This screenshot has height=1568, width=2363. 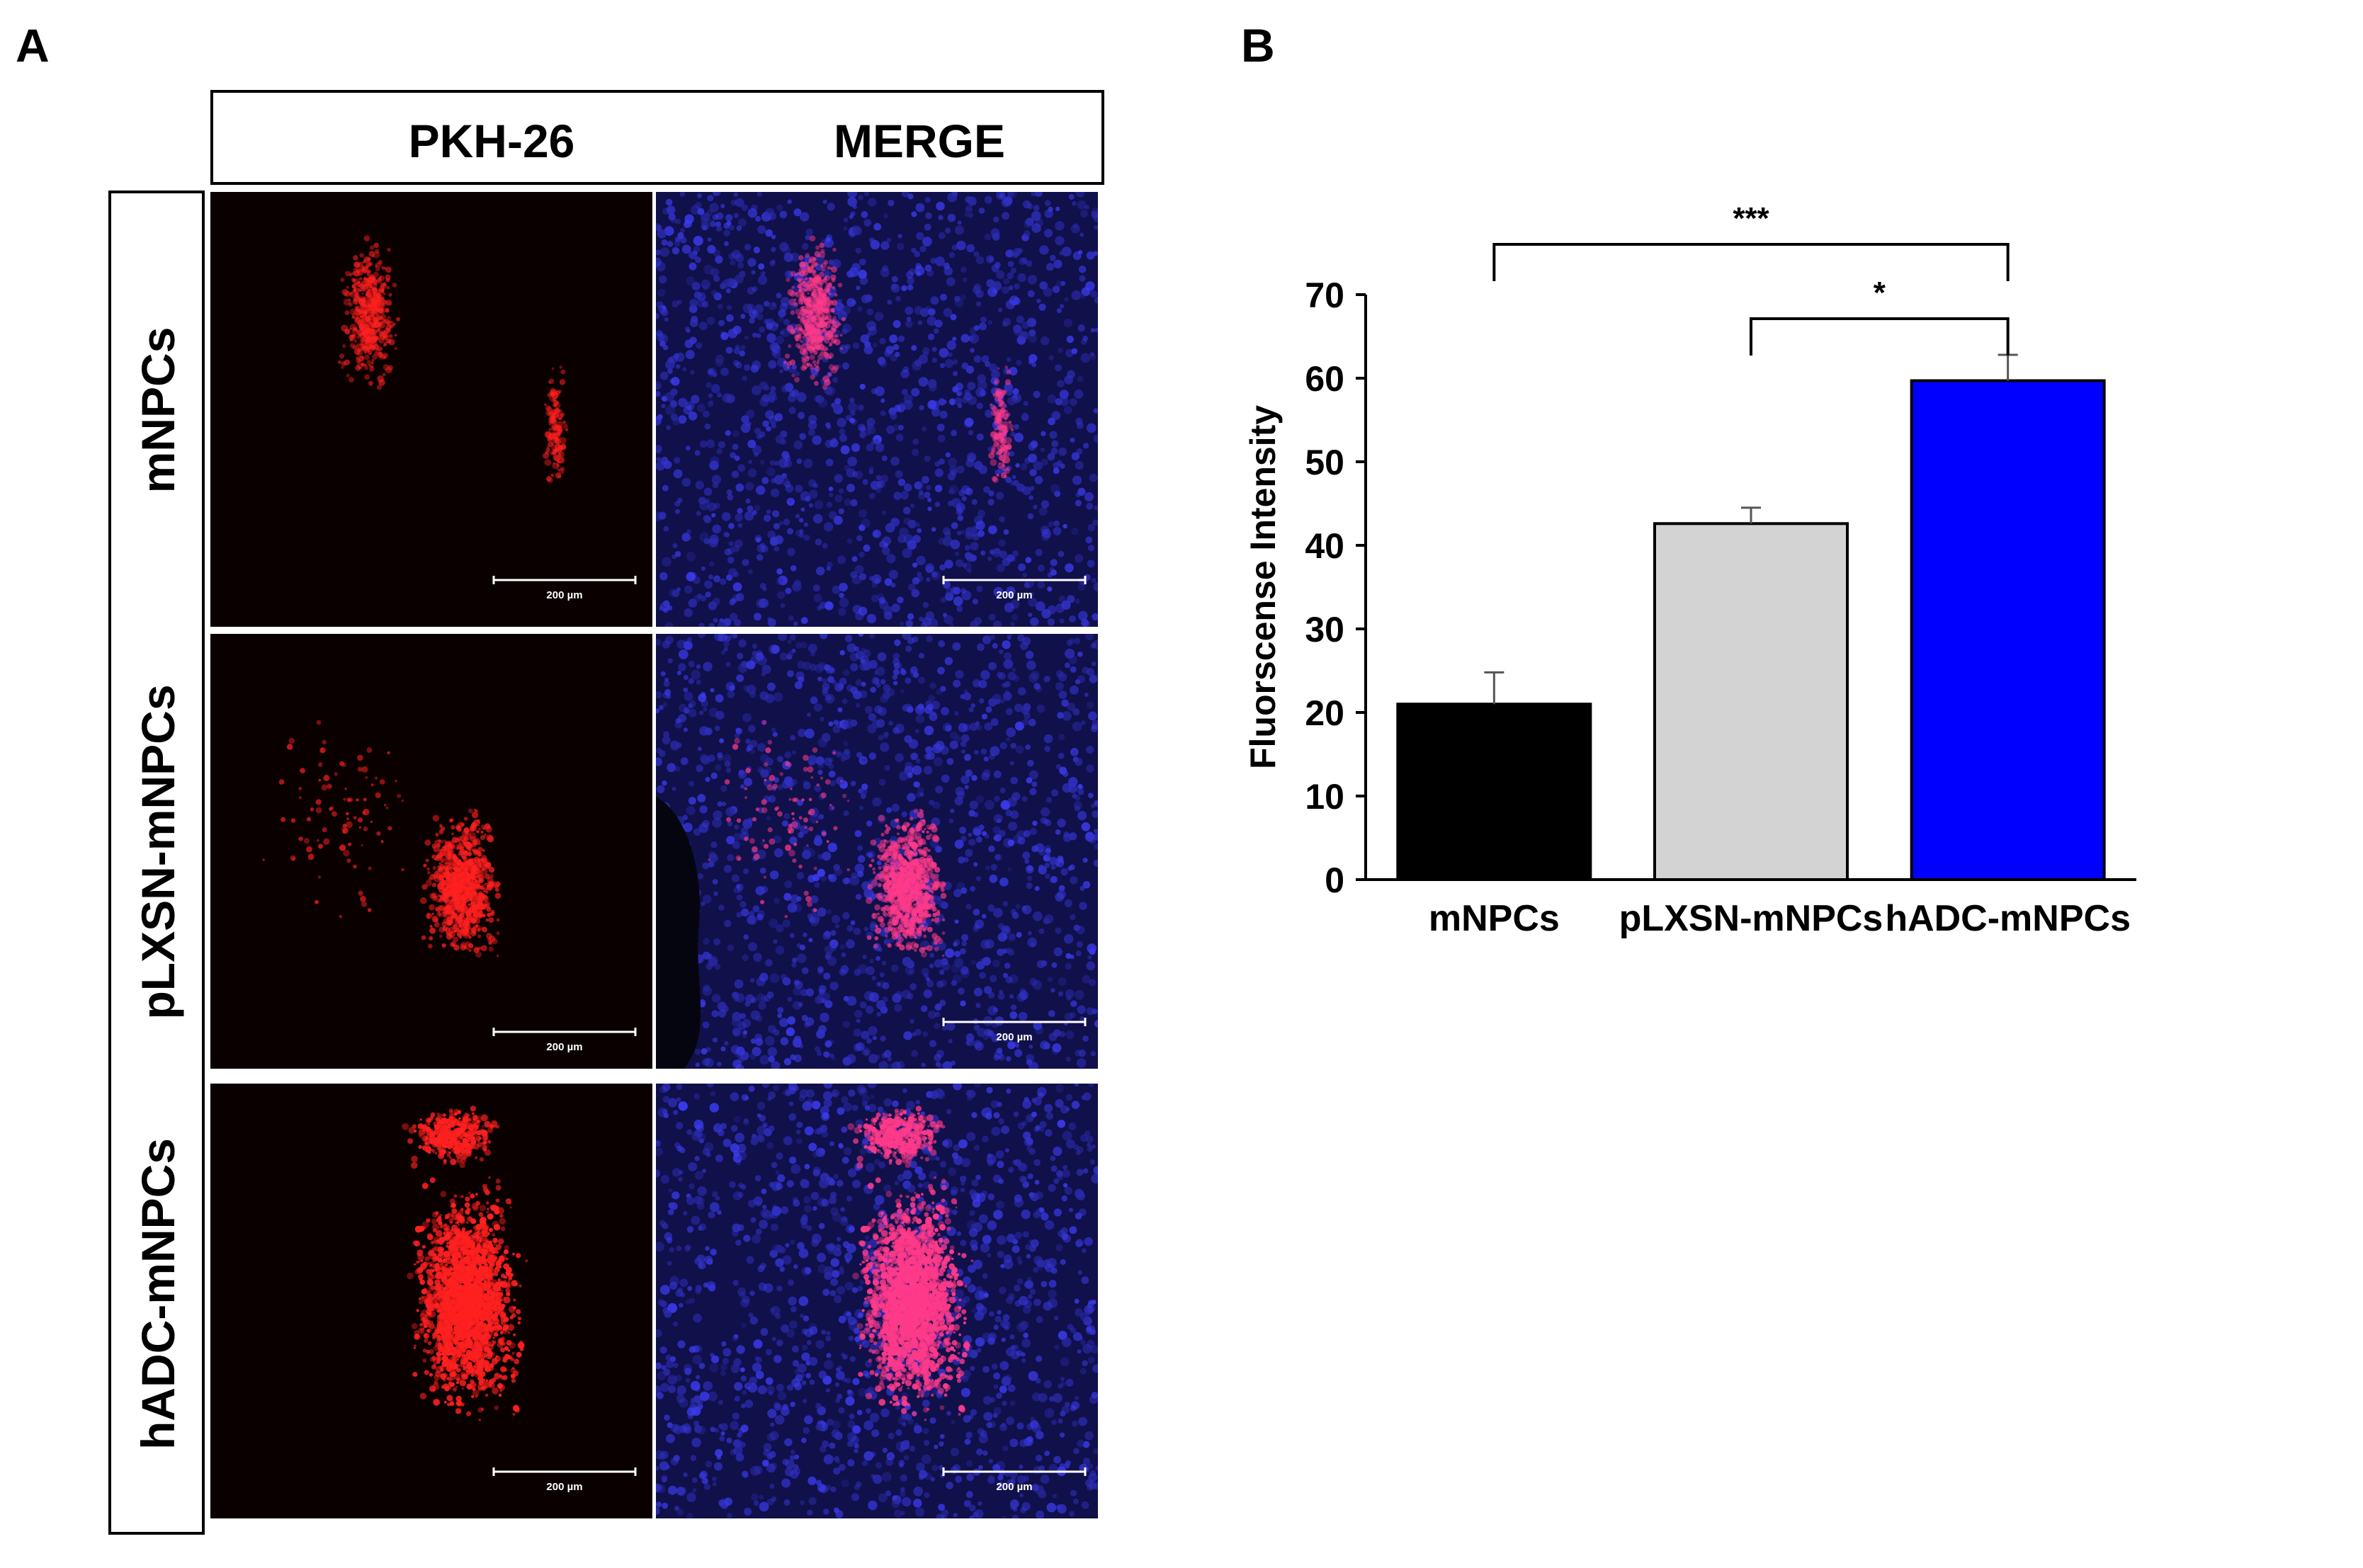 I want to click on significance-label-0: ***, so click(x=1751, y=218).